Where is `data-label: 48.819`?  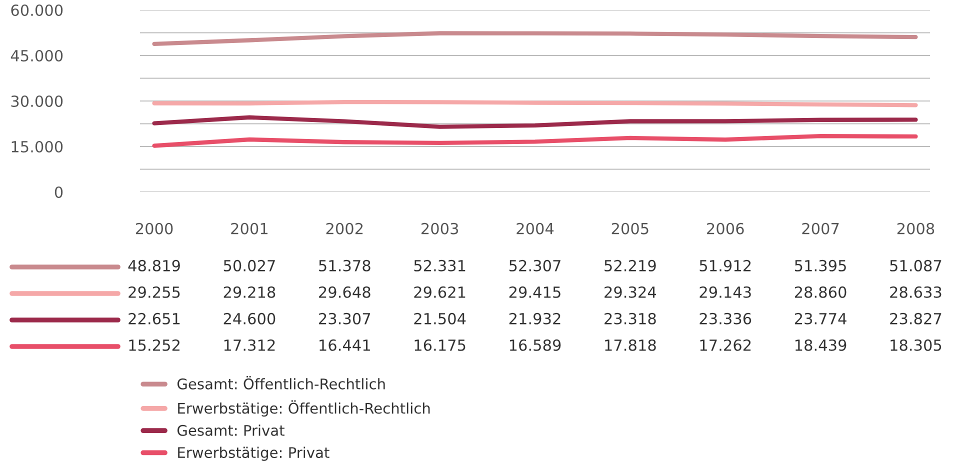 data-label: 48.819 is located at coordinates (154, 266).